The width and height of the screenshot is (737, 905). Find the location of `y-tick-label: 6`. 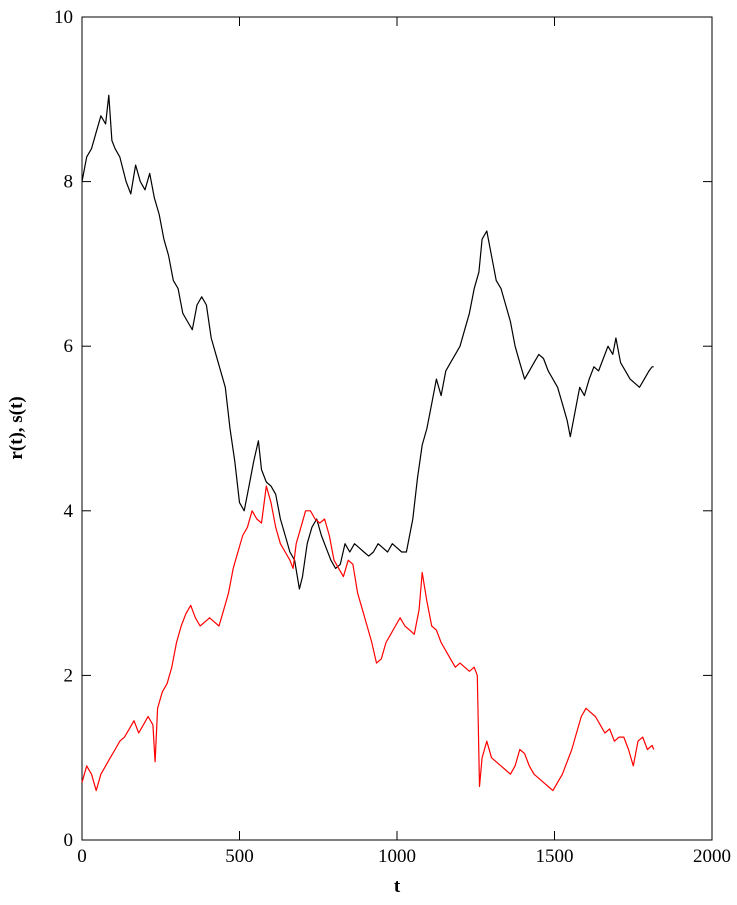

y-tick-label: 6 is located at coordinates (69, 346).